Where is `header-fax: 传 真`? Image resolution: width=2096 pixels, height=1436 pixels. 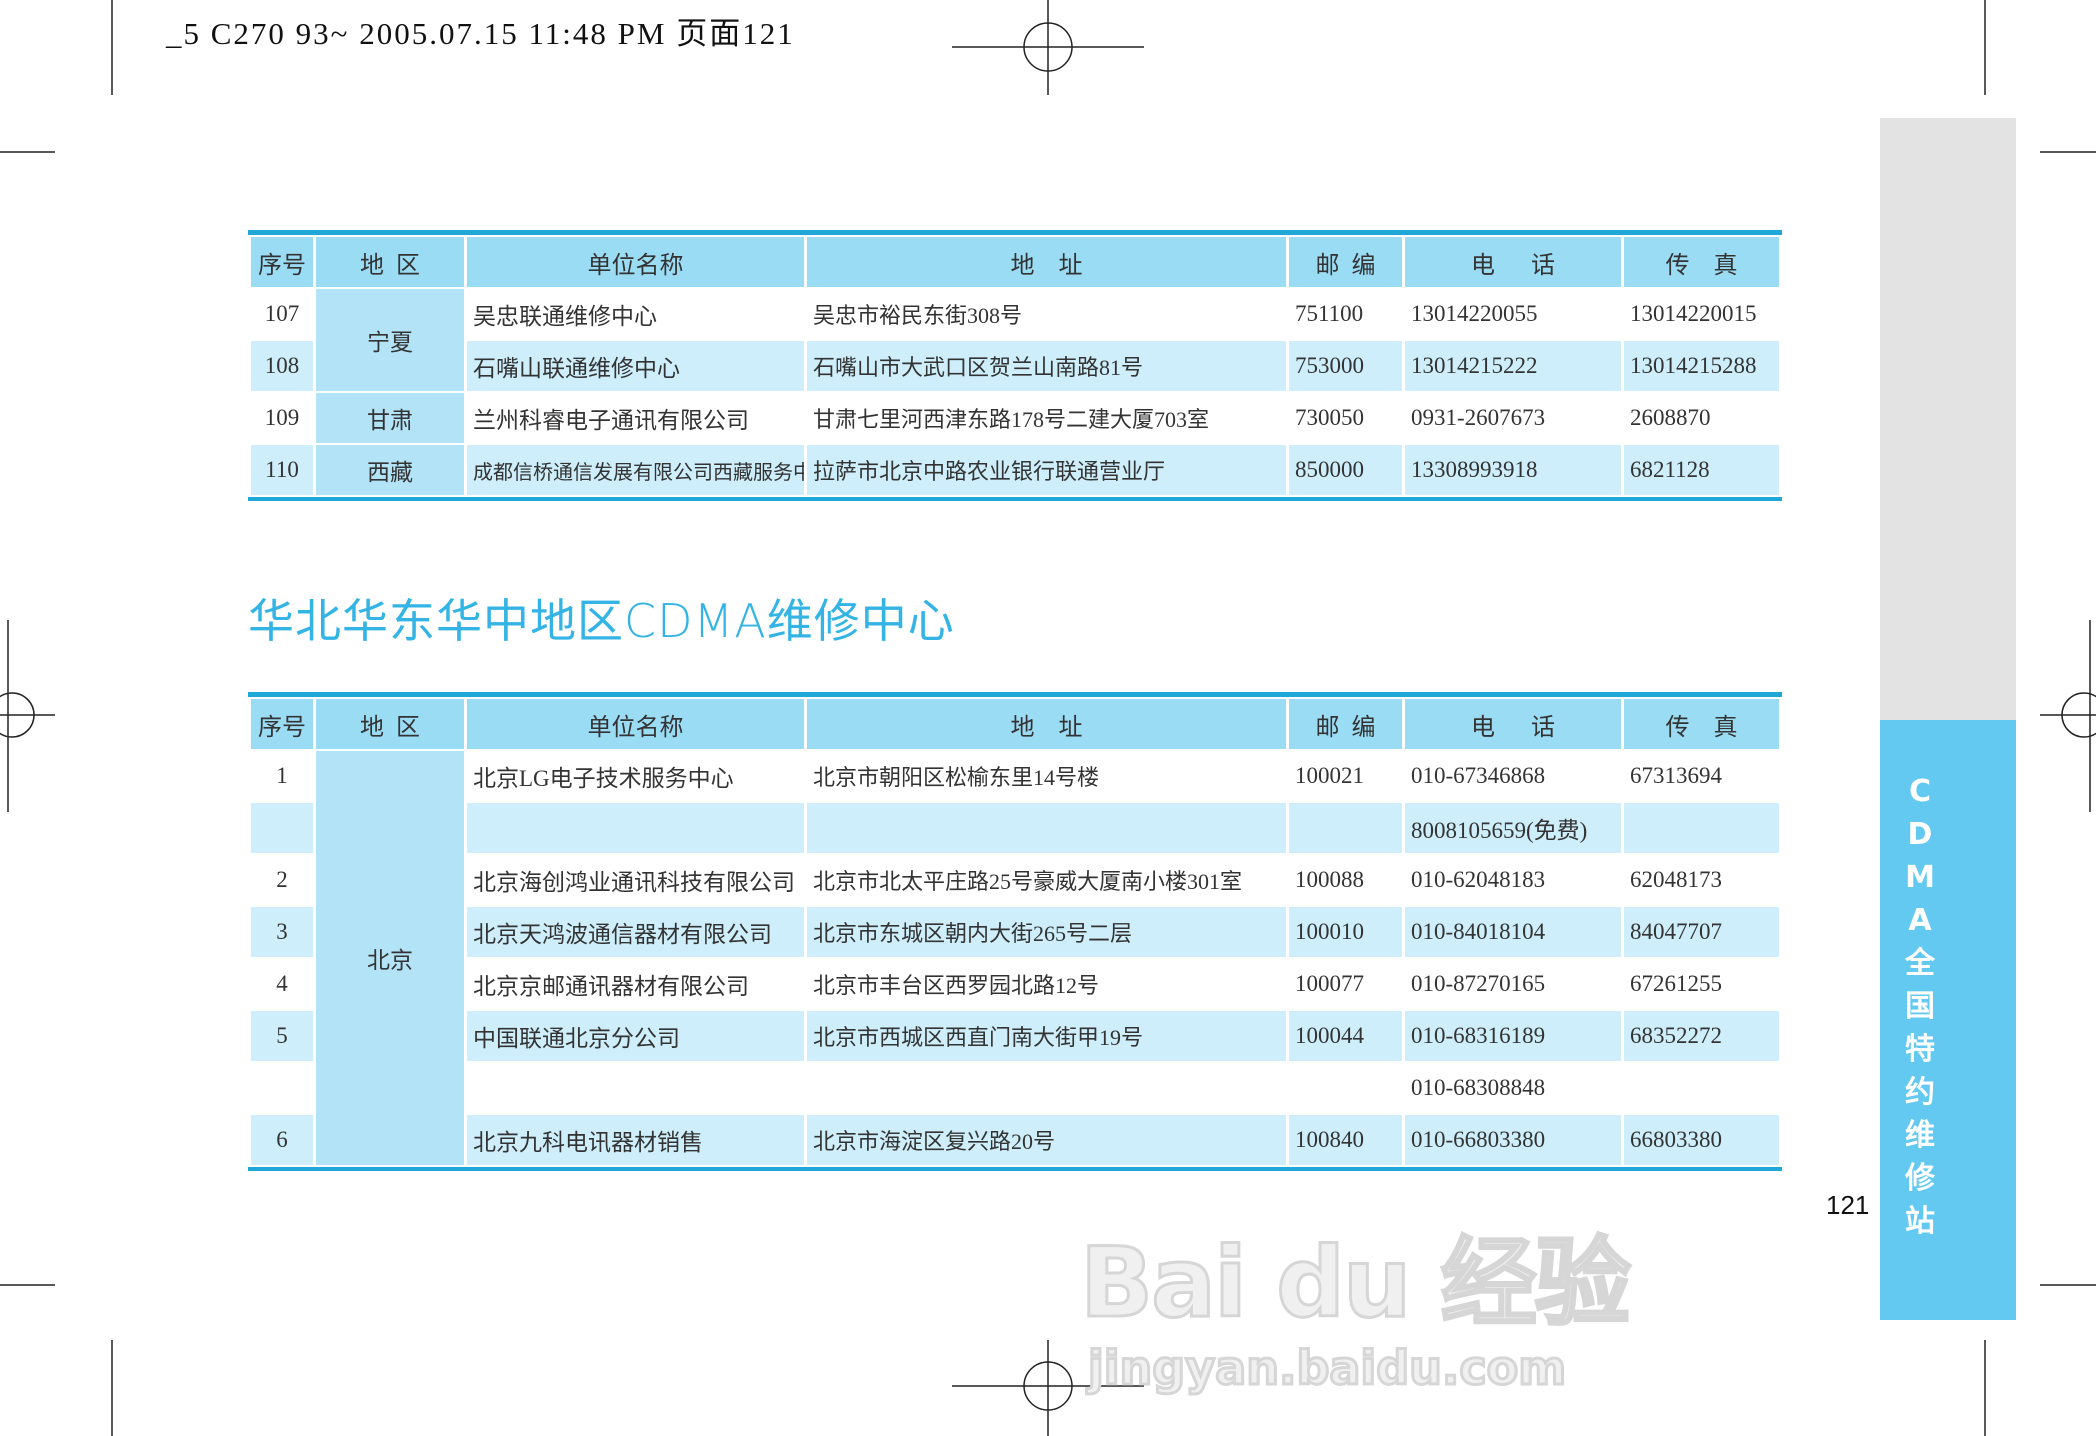
header-fax: 传 真 is located at coordinates (1701, 724).